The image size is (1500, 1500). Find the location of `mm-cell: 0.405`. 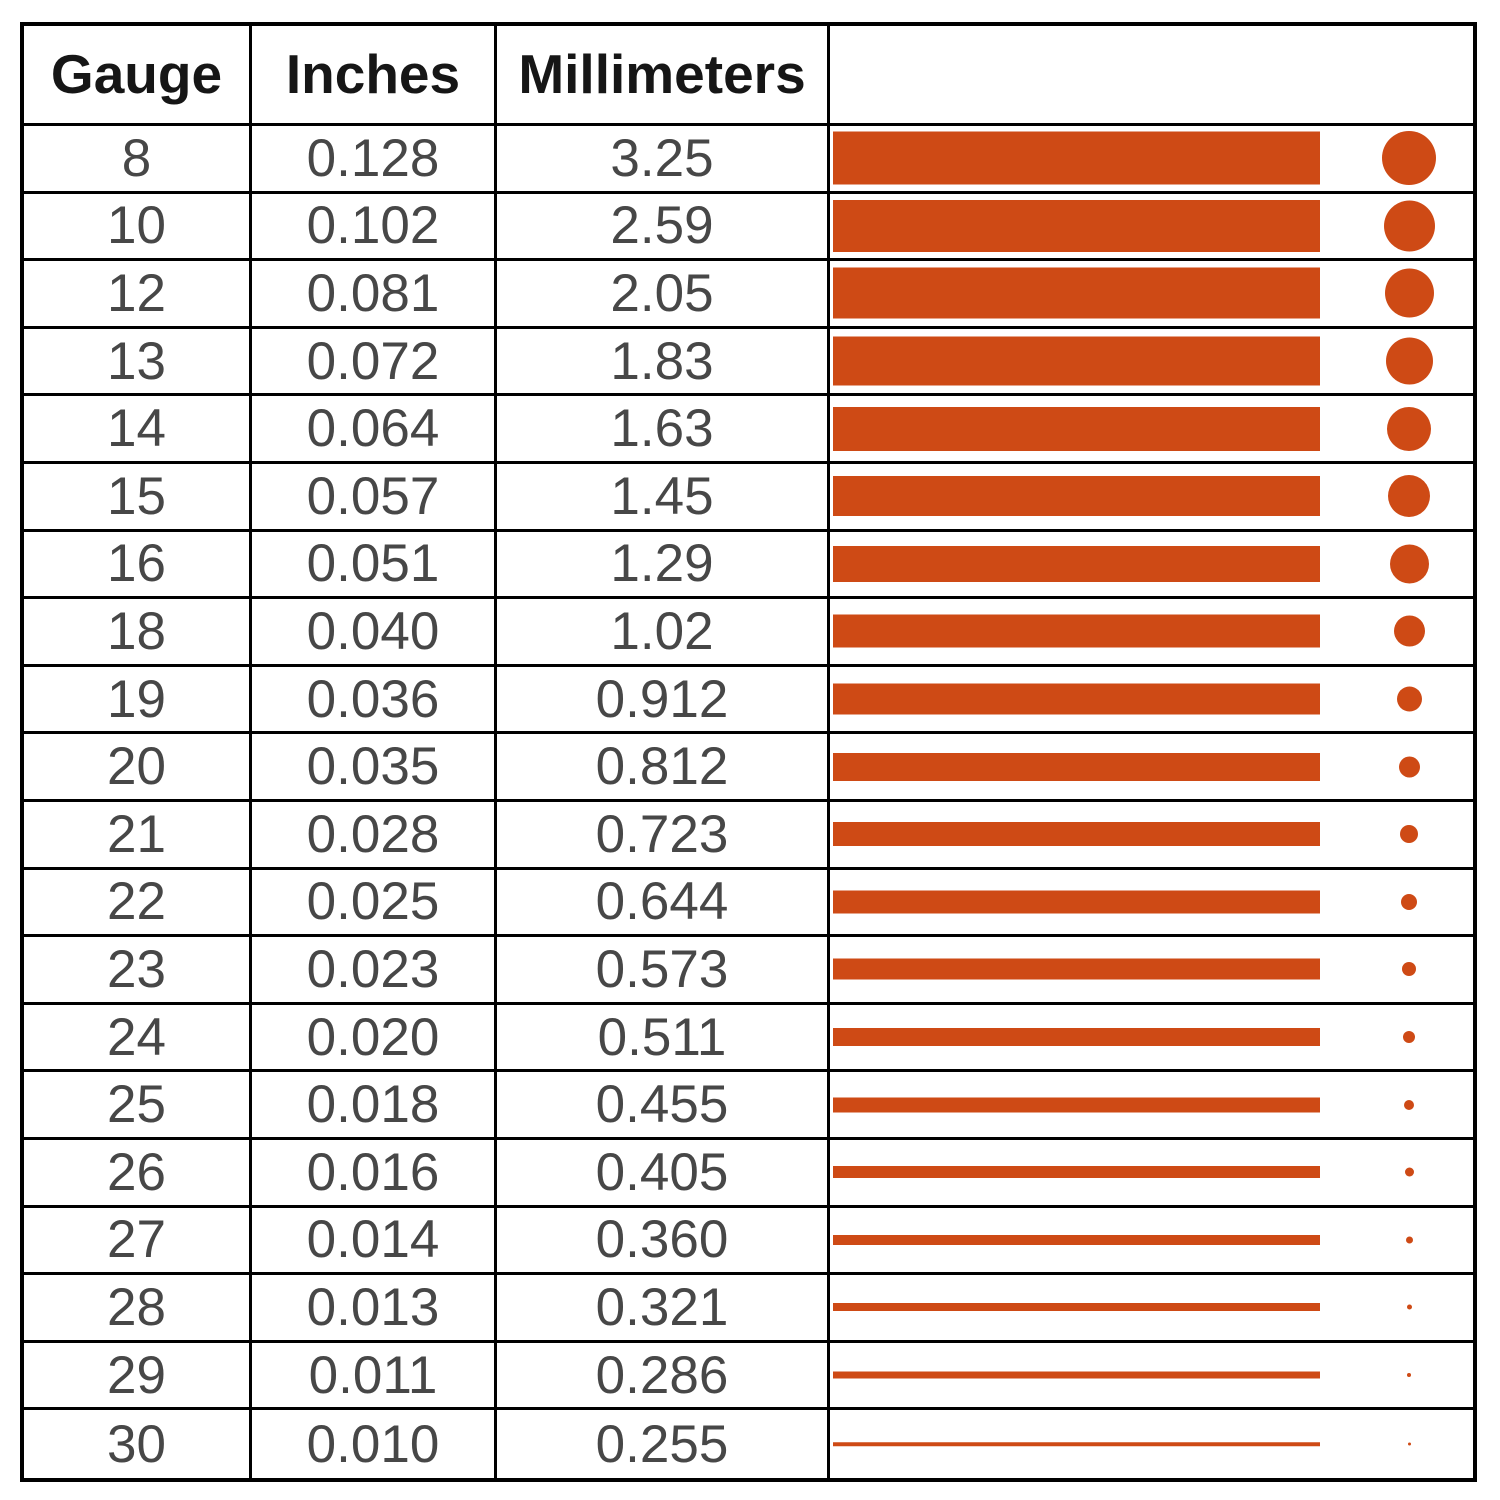

mm-cell: 0.405 is located at coordinates (663, 1173).